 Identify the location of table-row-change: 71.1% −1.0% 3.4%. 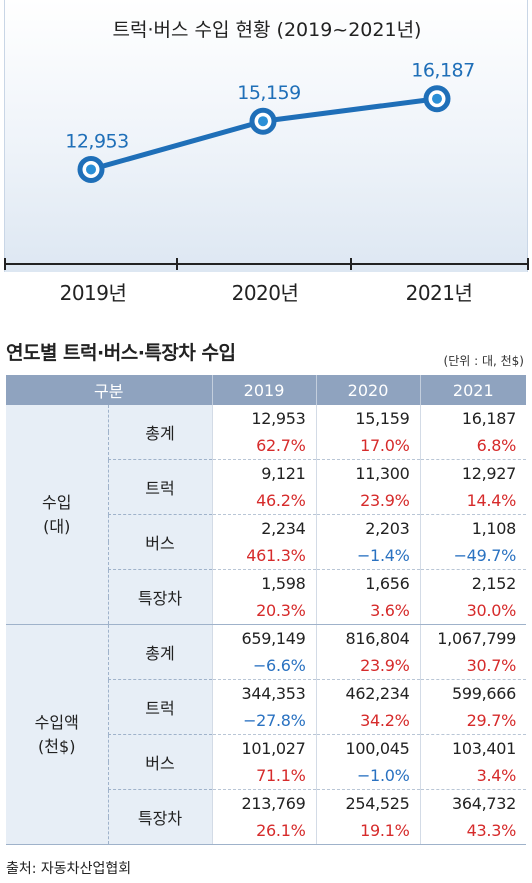
(266, 776).